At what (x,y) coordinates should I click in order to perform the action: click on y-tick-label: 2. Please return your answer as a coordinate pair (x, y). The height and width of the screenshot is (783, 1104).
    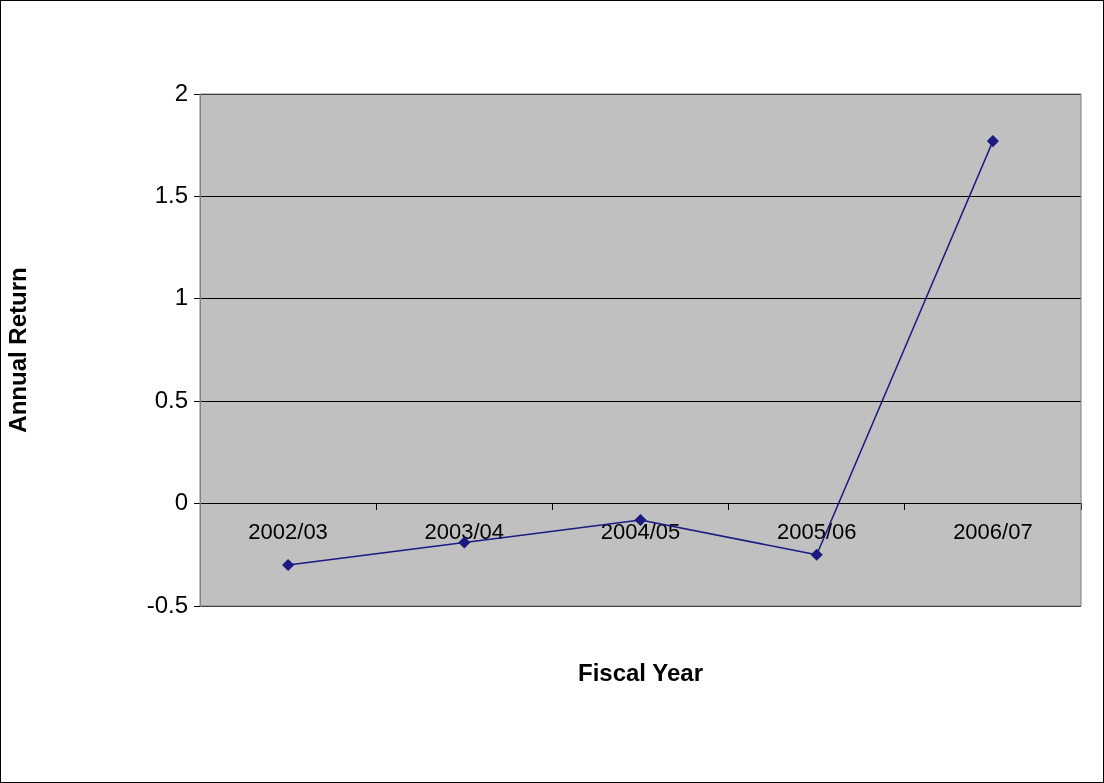
    Looking at the image, I should click on (181, 92).